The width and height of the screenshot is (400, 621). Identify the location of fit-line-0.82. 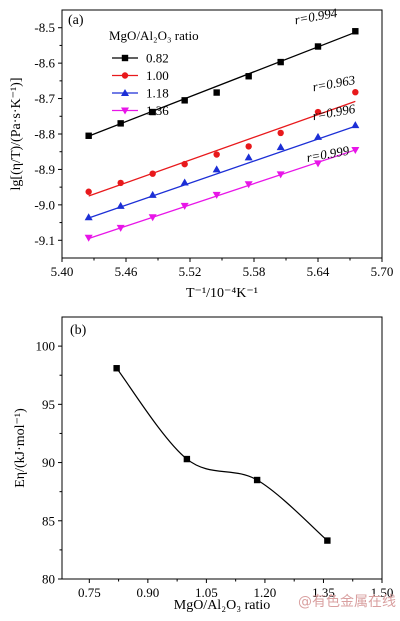
(222, 84).